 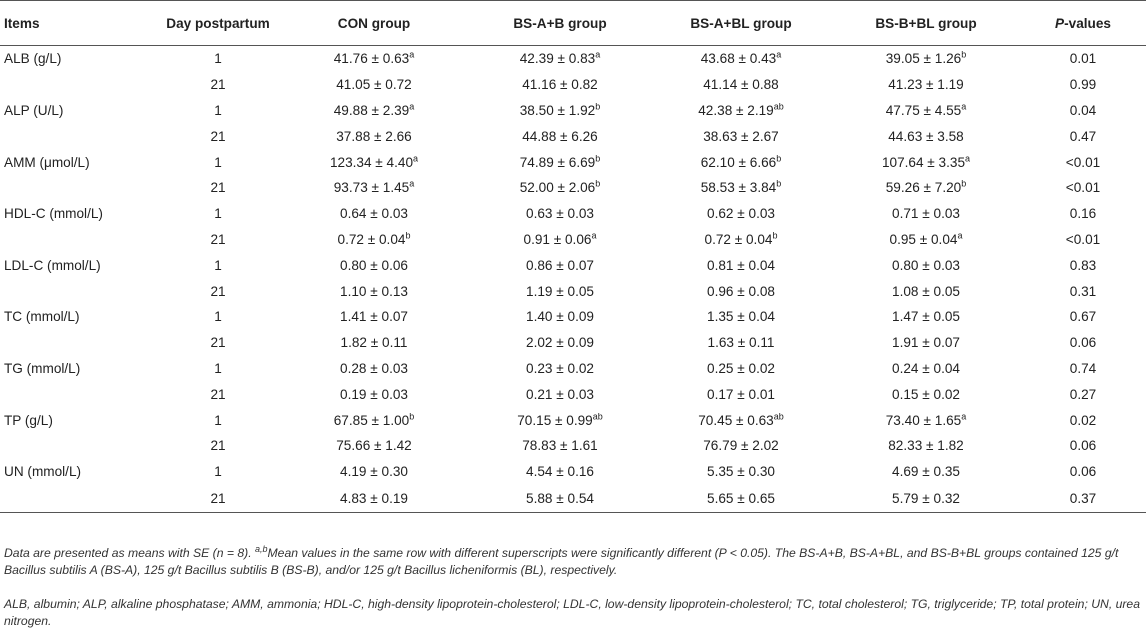 What do you see at coordinates (374, 188) in the screenshot?
I see `cell-con: 93.73 ± 1.45a` at bounding box center [374, 188].